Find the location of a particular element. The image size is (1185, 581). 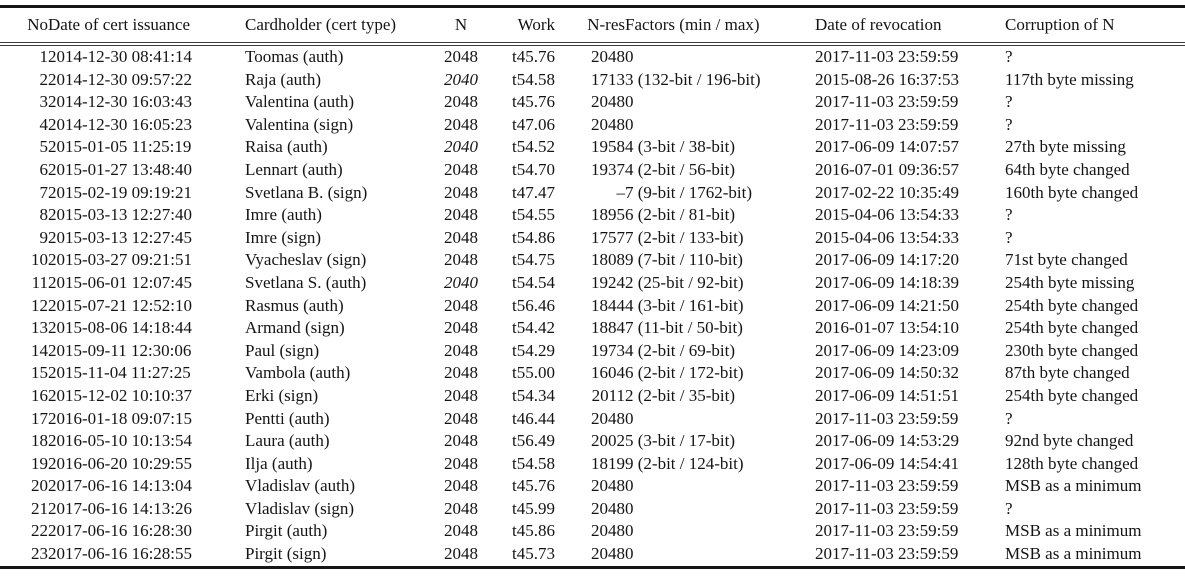

cell-no: 21 is located at coordinates (39, 508).